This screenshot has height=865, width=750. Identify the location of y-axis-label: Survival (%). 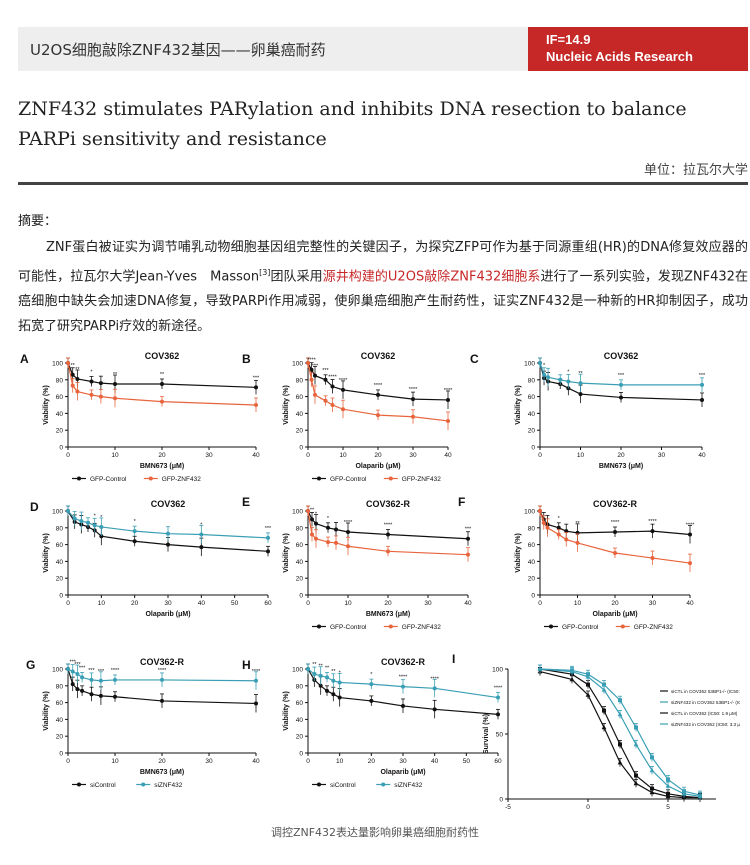
(486, 734).